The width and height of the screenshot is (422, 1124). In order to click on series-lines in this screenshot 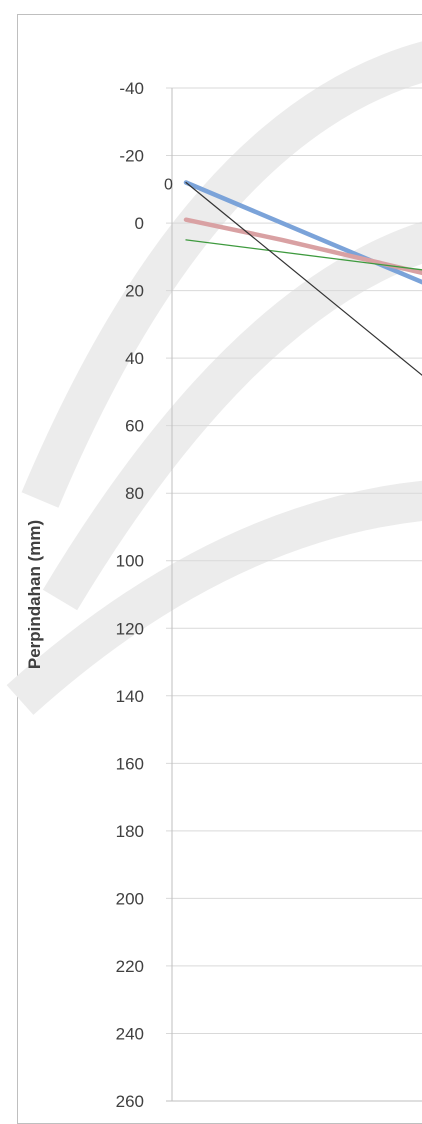, I will do `click(304, 281)`.